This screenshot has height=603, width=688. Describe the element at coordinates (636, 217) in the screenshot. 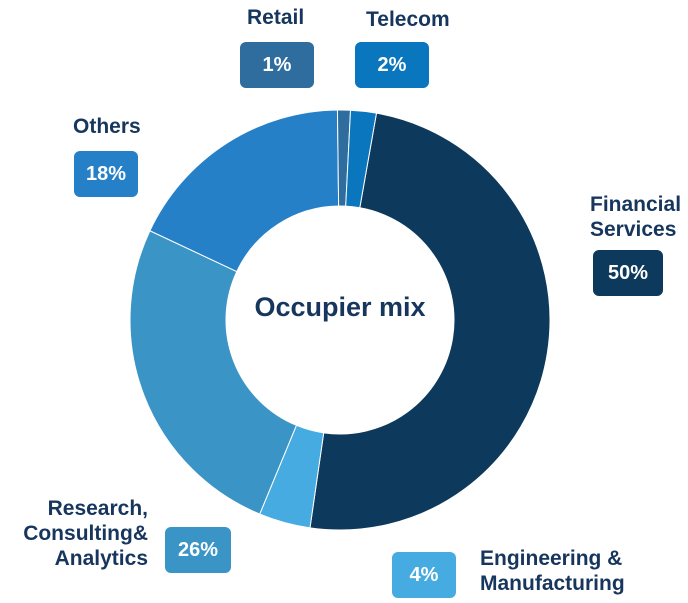

I see `category-label: Financial Services` at that location.